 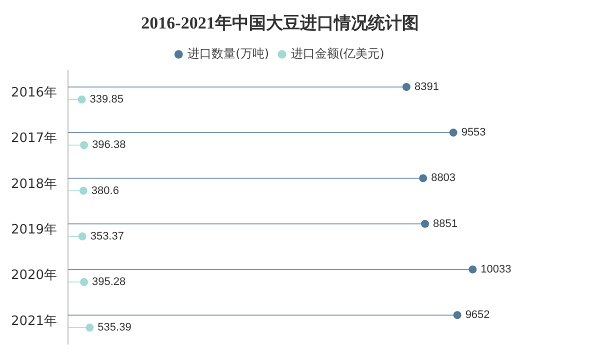 What do you see at coordinates (443, 178) in the screenshot?
I see `data-label: 8803` at bounding box center [443, 178].